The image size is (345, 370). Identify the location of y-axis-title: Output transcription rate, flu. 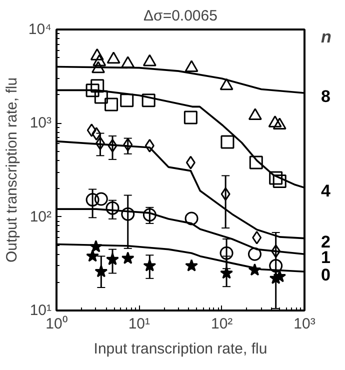
(11, 170).